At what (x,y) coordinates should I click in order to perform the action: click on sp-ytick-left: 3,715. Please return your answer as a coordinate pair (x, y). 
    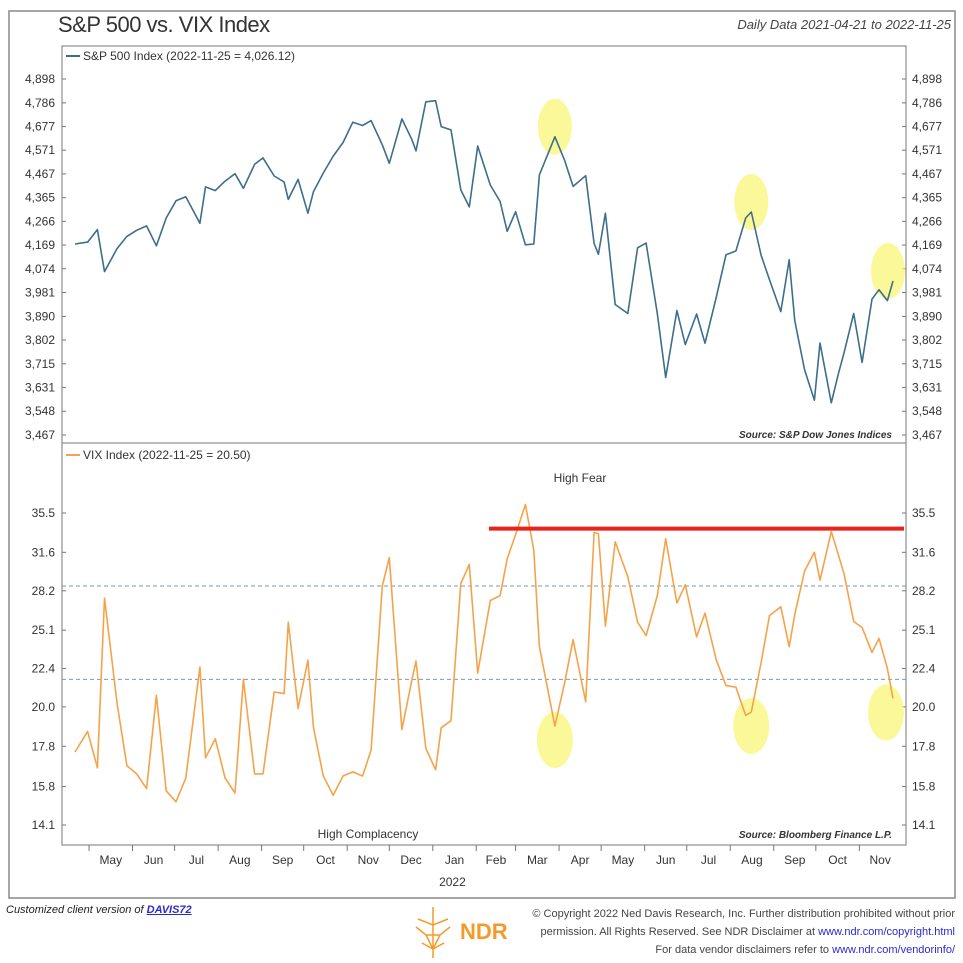
    Looking at the image, I should click on (40, 364).